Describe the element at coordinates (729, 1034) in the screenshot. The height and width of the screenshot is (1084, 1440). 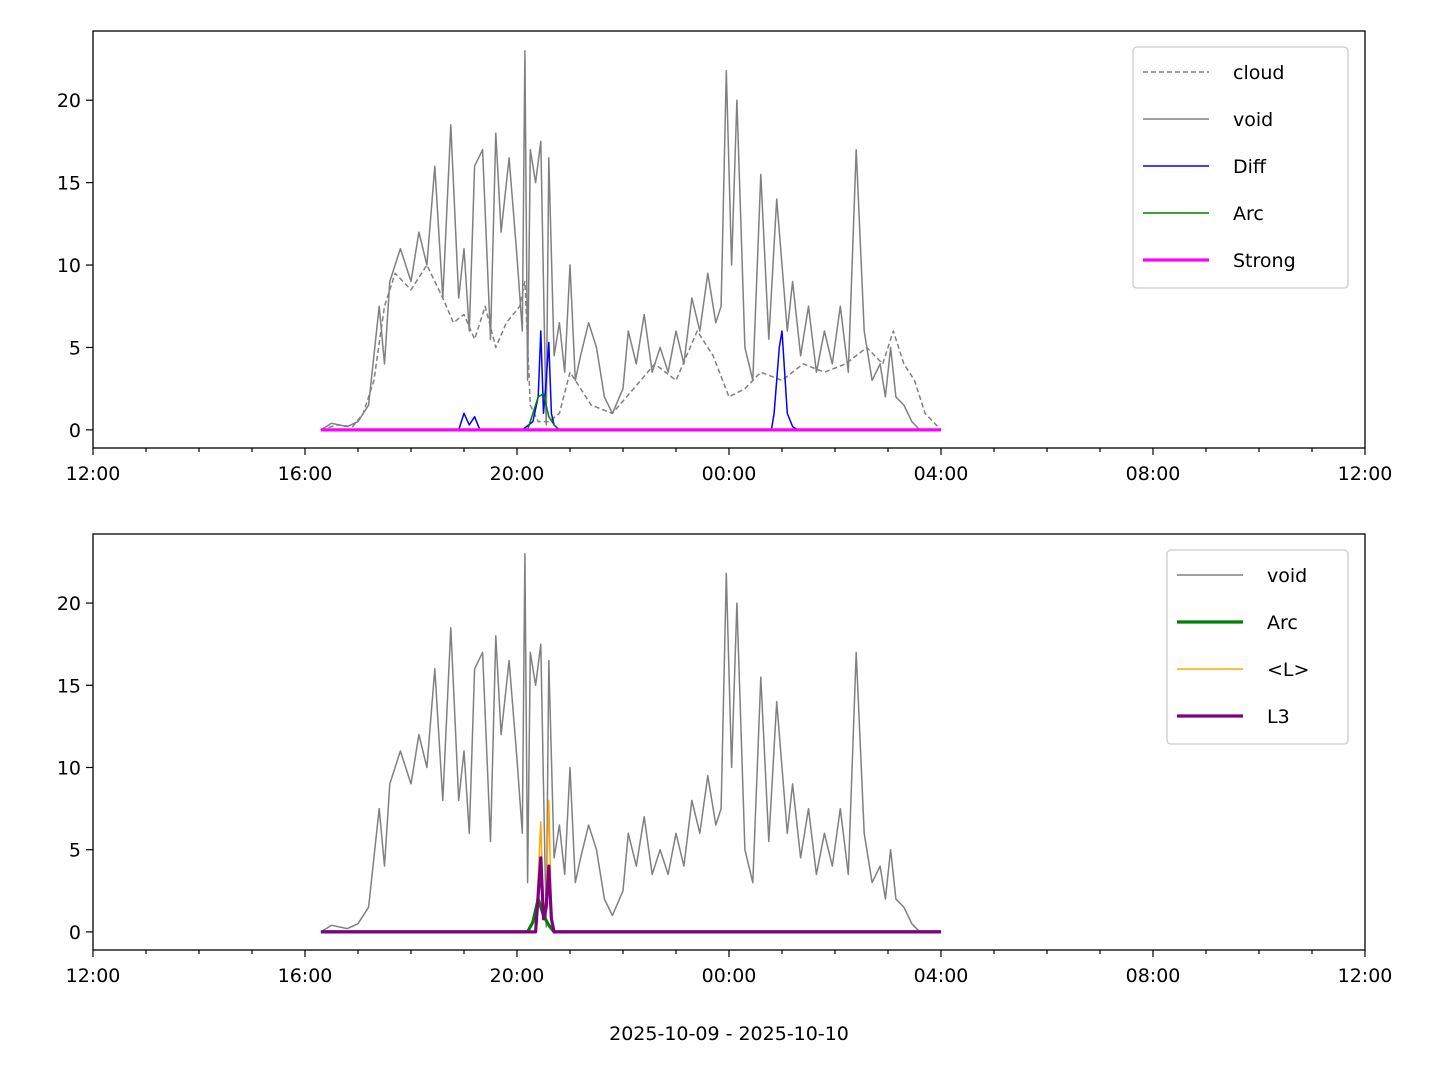
I see `x-axis-date-label: 2025-10-09 - 2025-10-10` at that location.